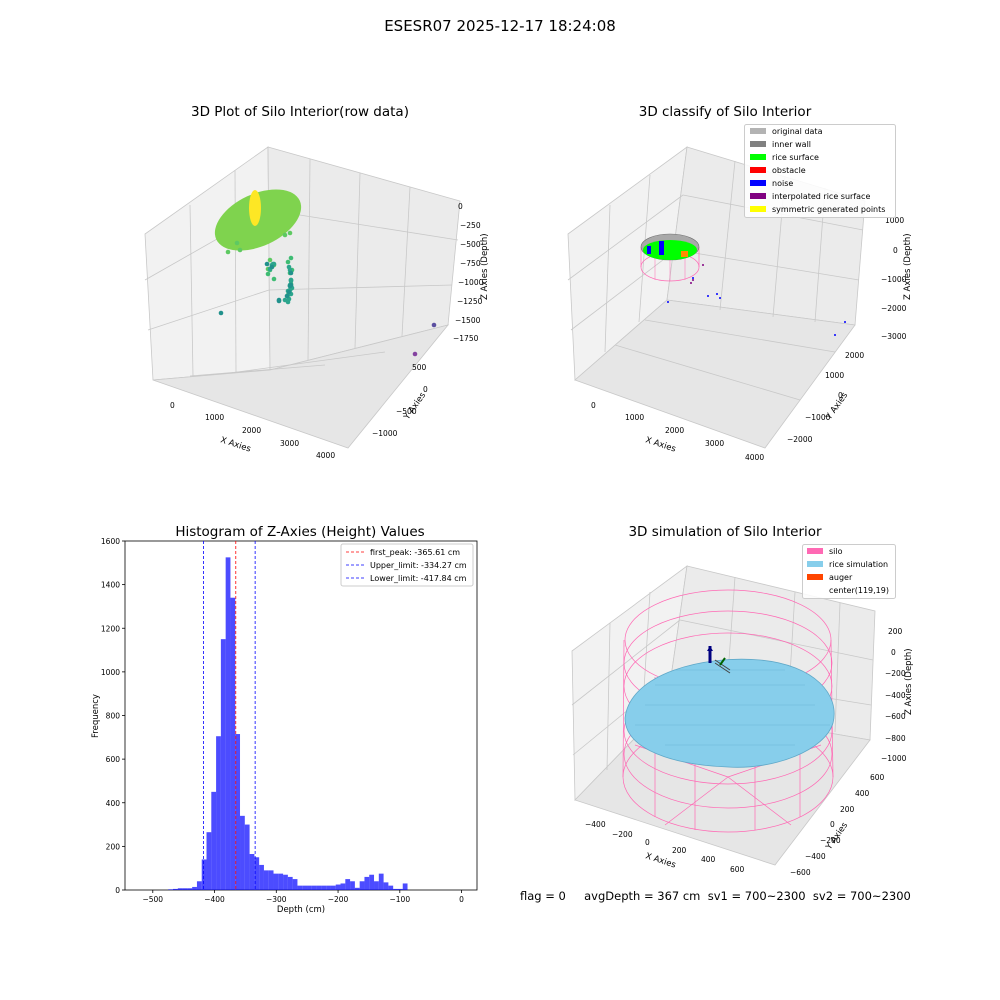 The width and height of the screenshot is (1000, 1000). I want to click on simulation-ztick: −1000, so click(894, 758).